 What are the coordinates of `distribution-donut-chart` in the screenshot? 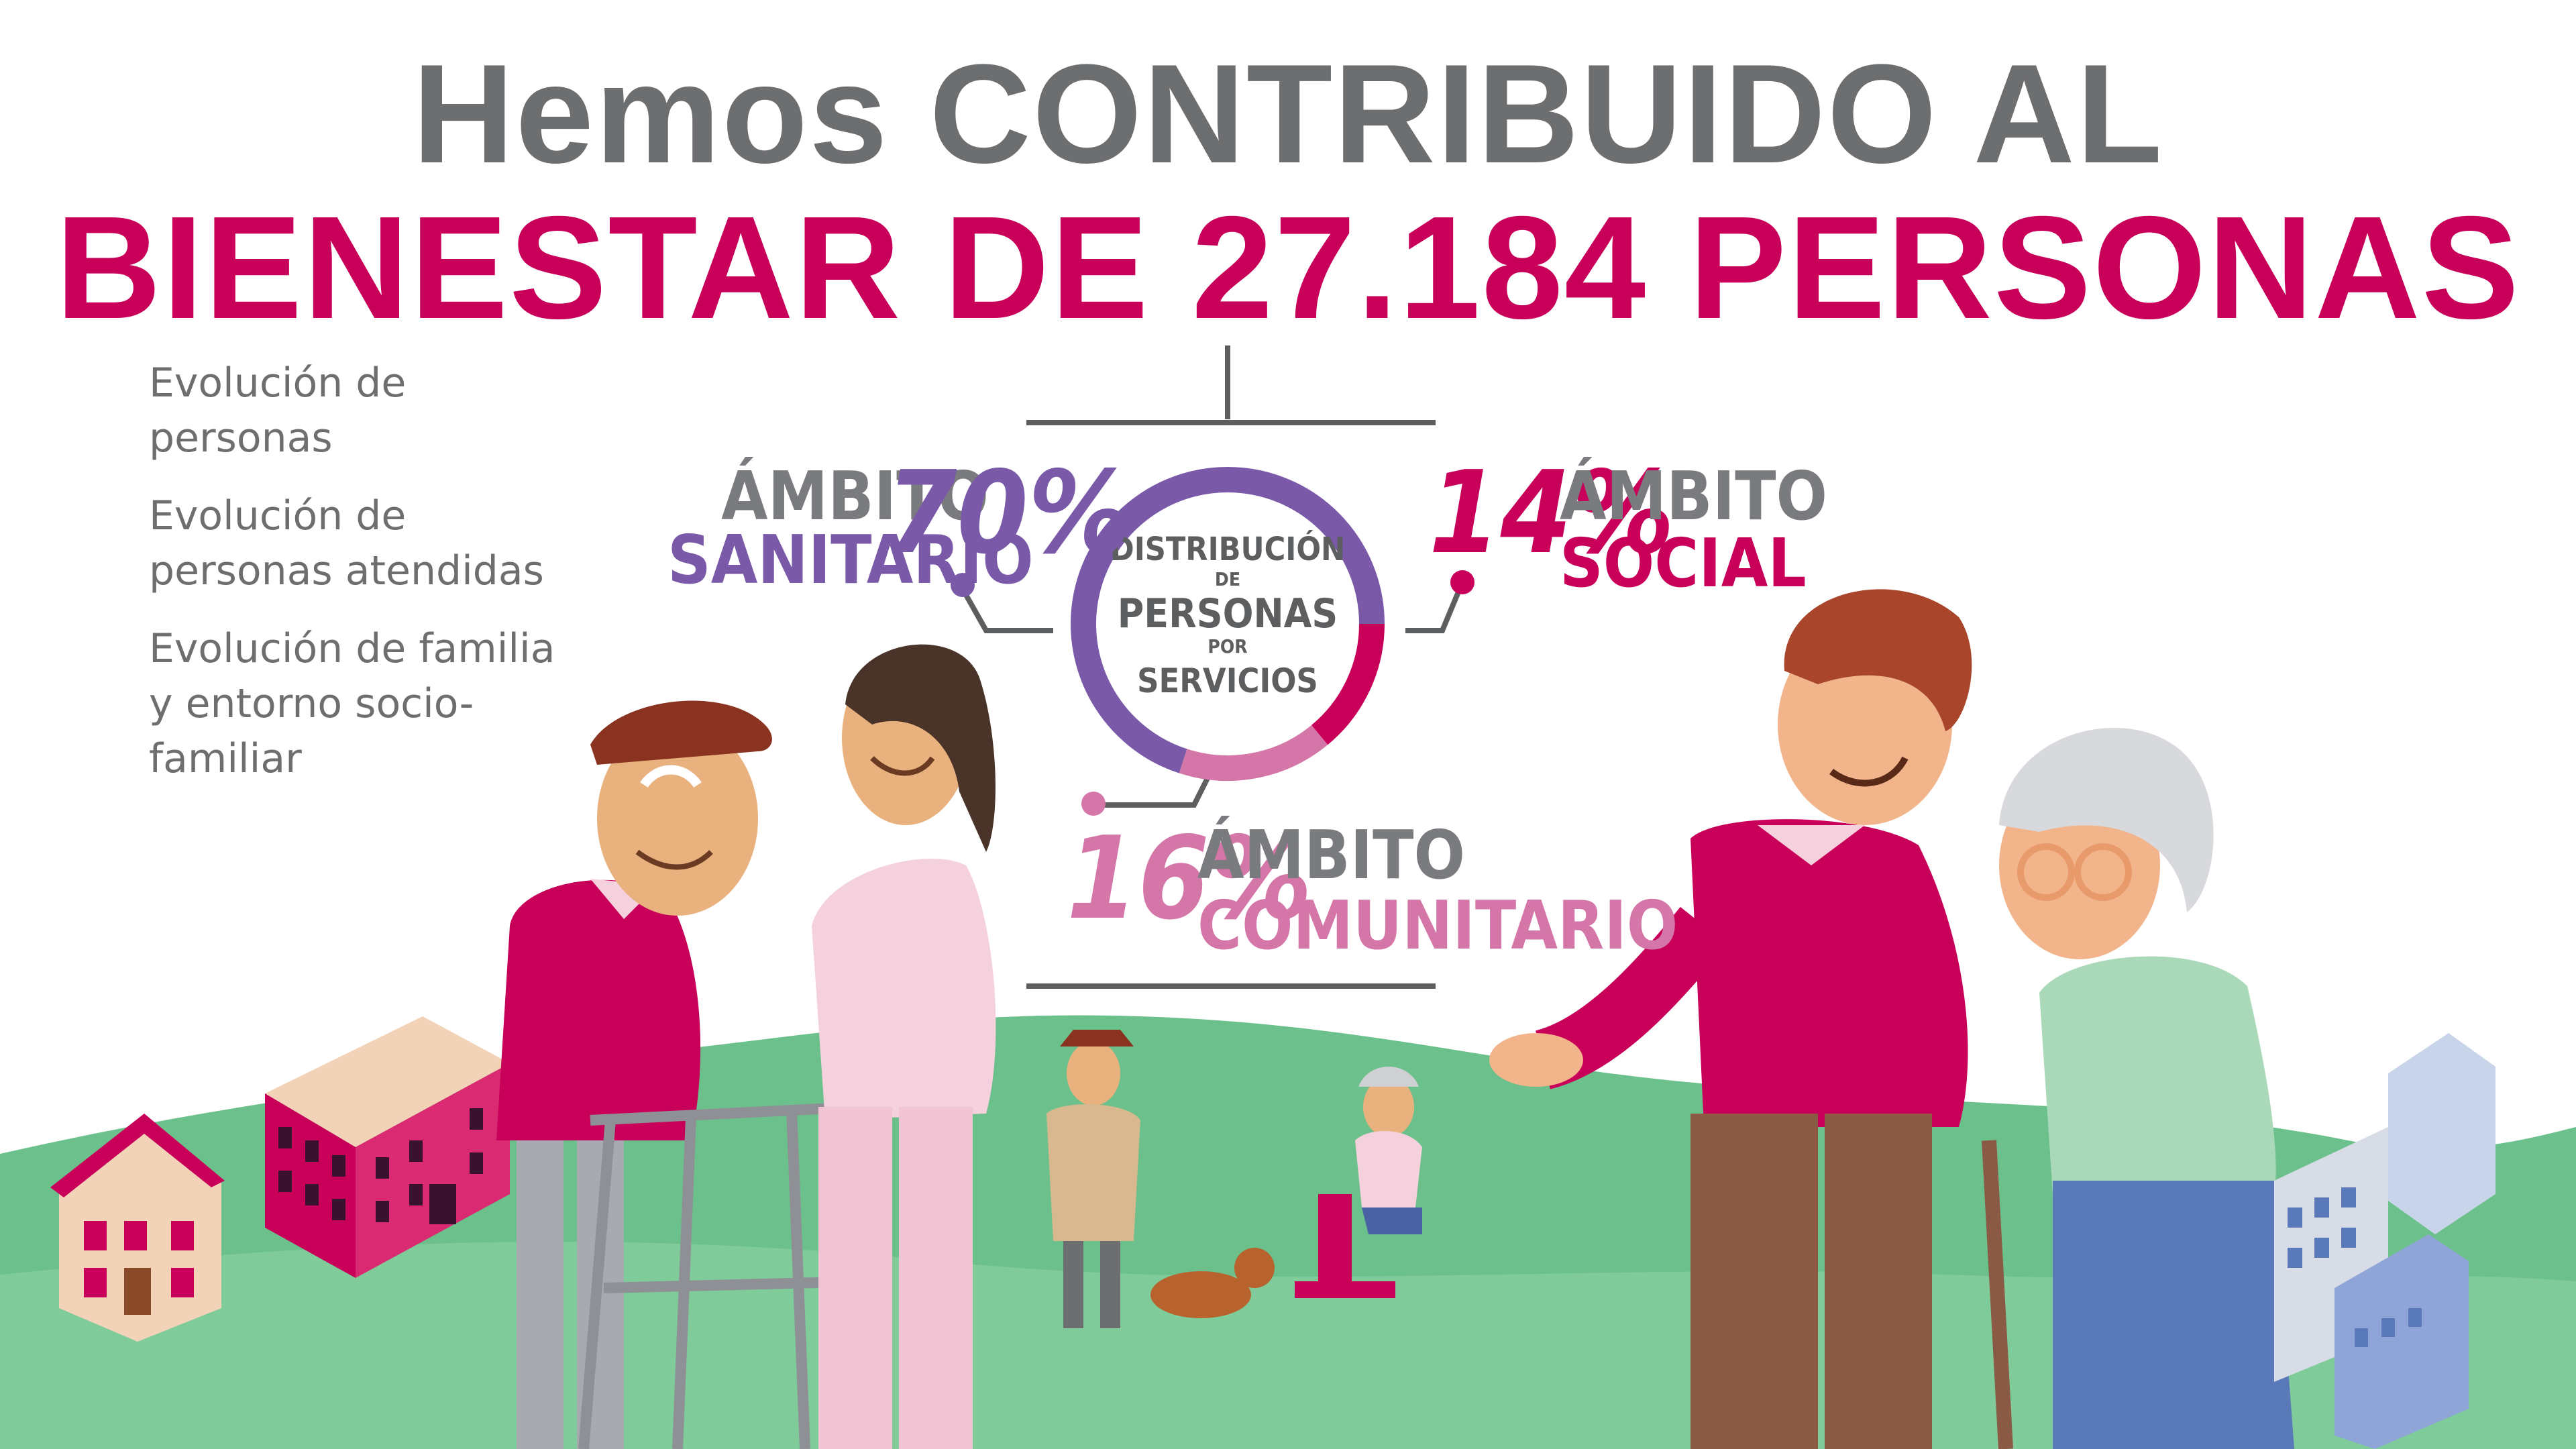 It's located at (1228, 624).